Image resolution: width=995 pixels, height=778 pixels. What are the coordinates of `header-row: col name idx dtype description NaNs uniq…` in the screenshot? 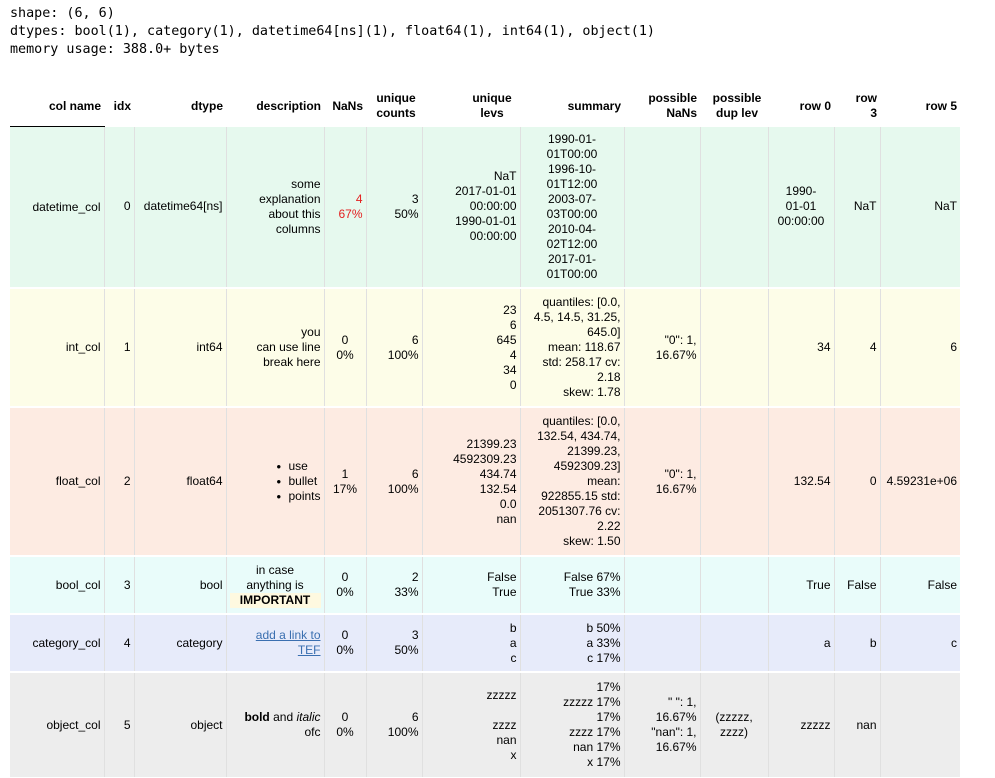 It's located at (485, 106).